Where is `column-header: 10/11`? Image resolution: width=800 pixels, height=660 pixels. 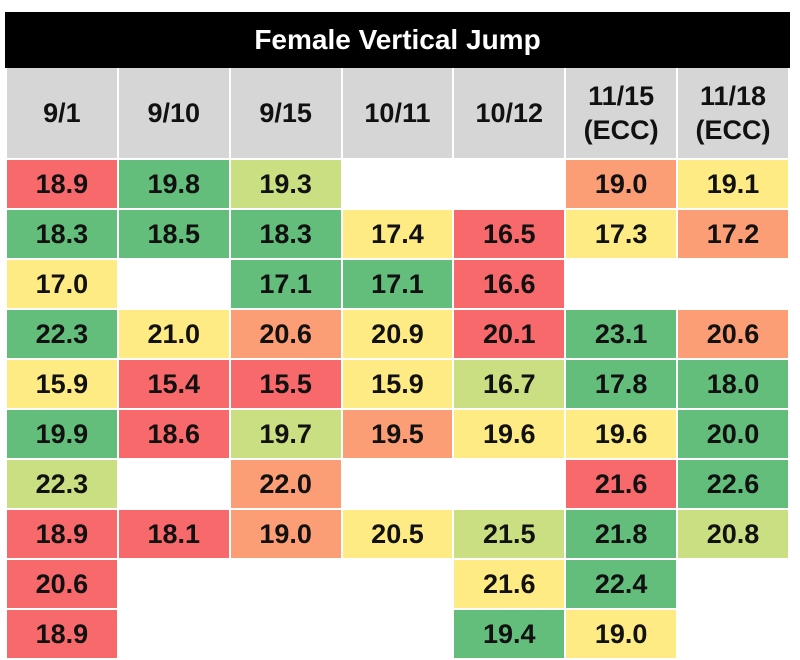
column-header: 10/11 is located at coordinates (397, 113).